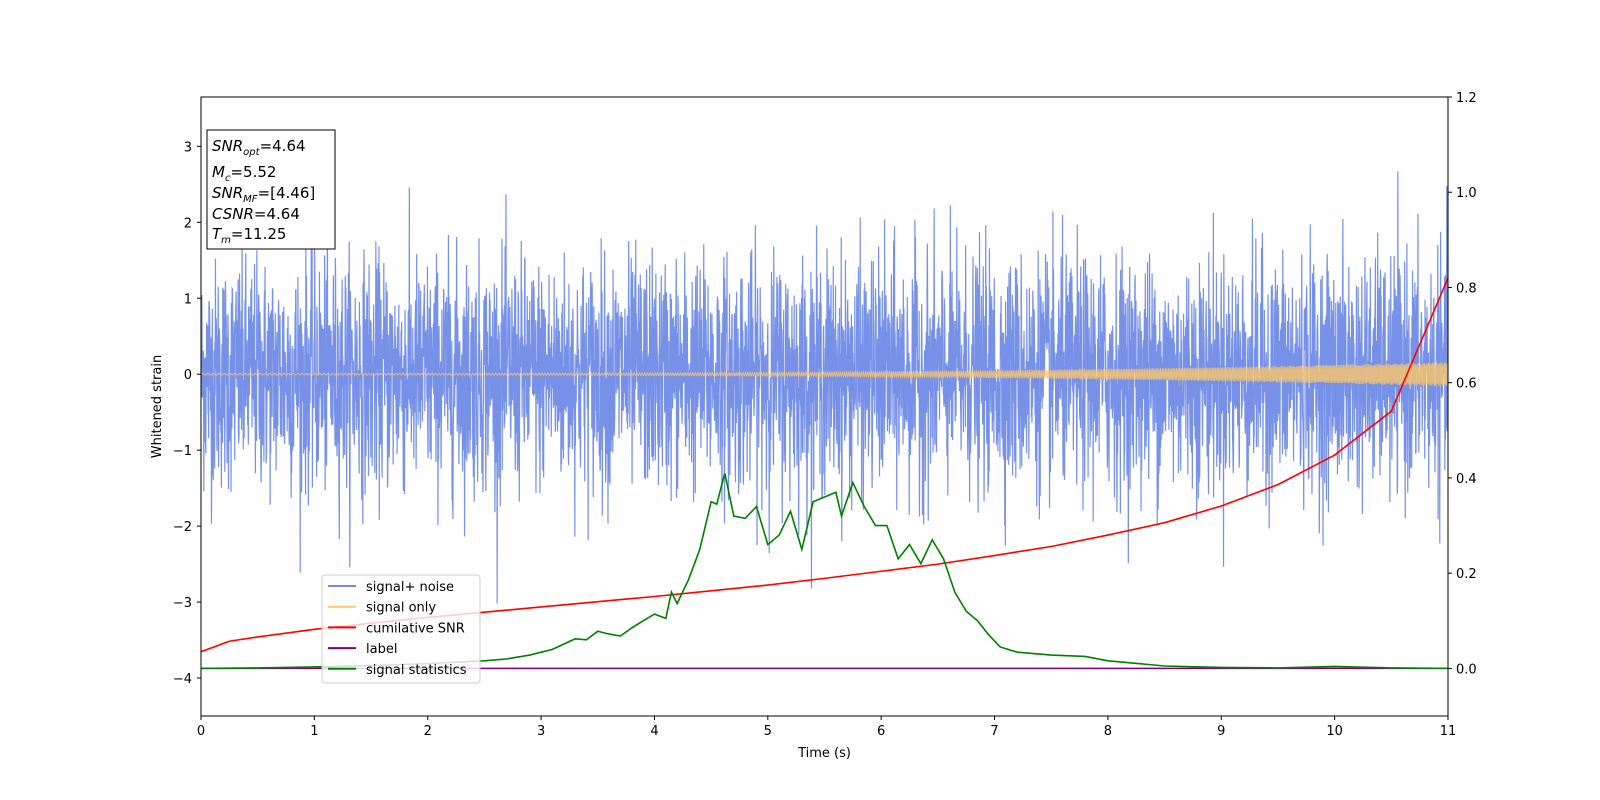 Image resolution: width=1600 pixels, height=800 pixels. Describe the element at coordinates (188, 299) in the screenshot. I see `y-left-tick-label: 1` at that location.